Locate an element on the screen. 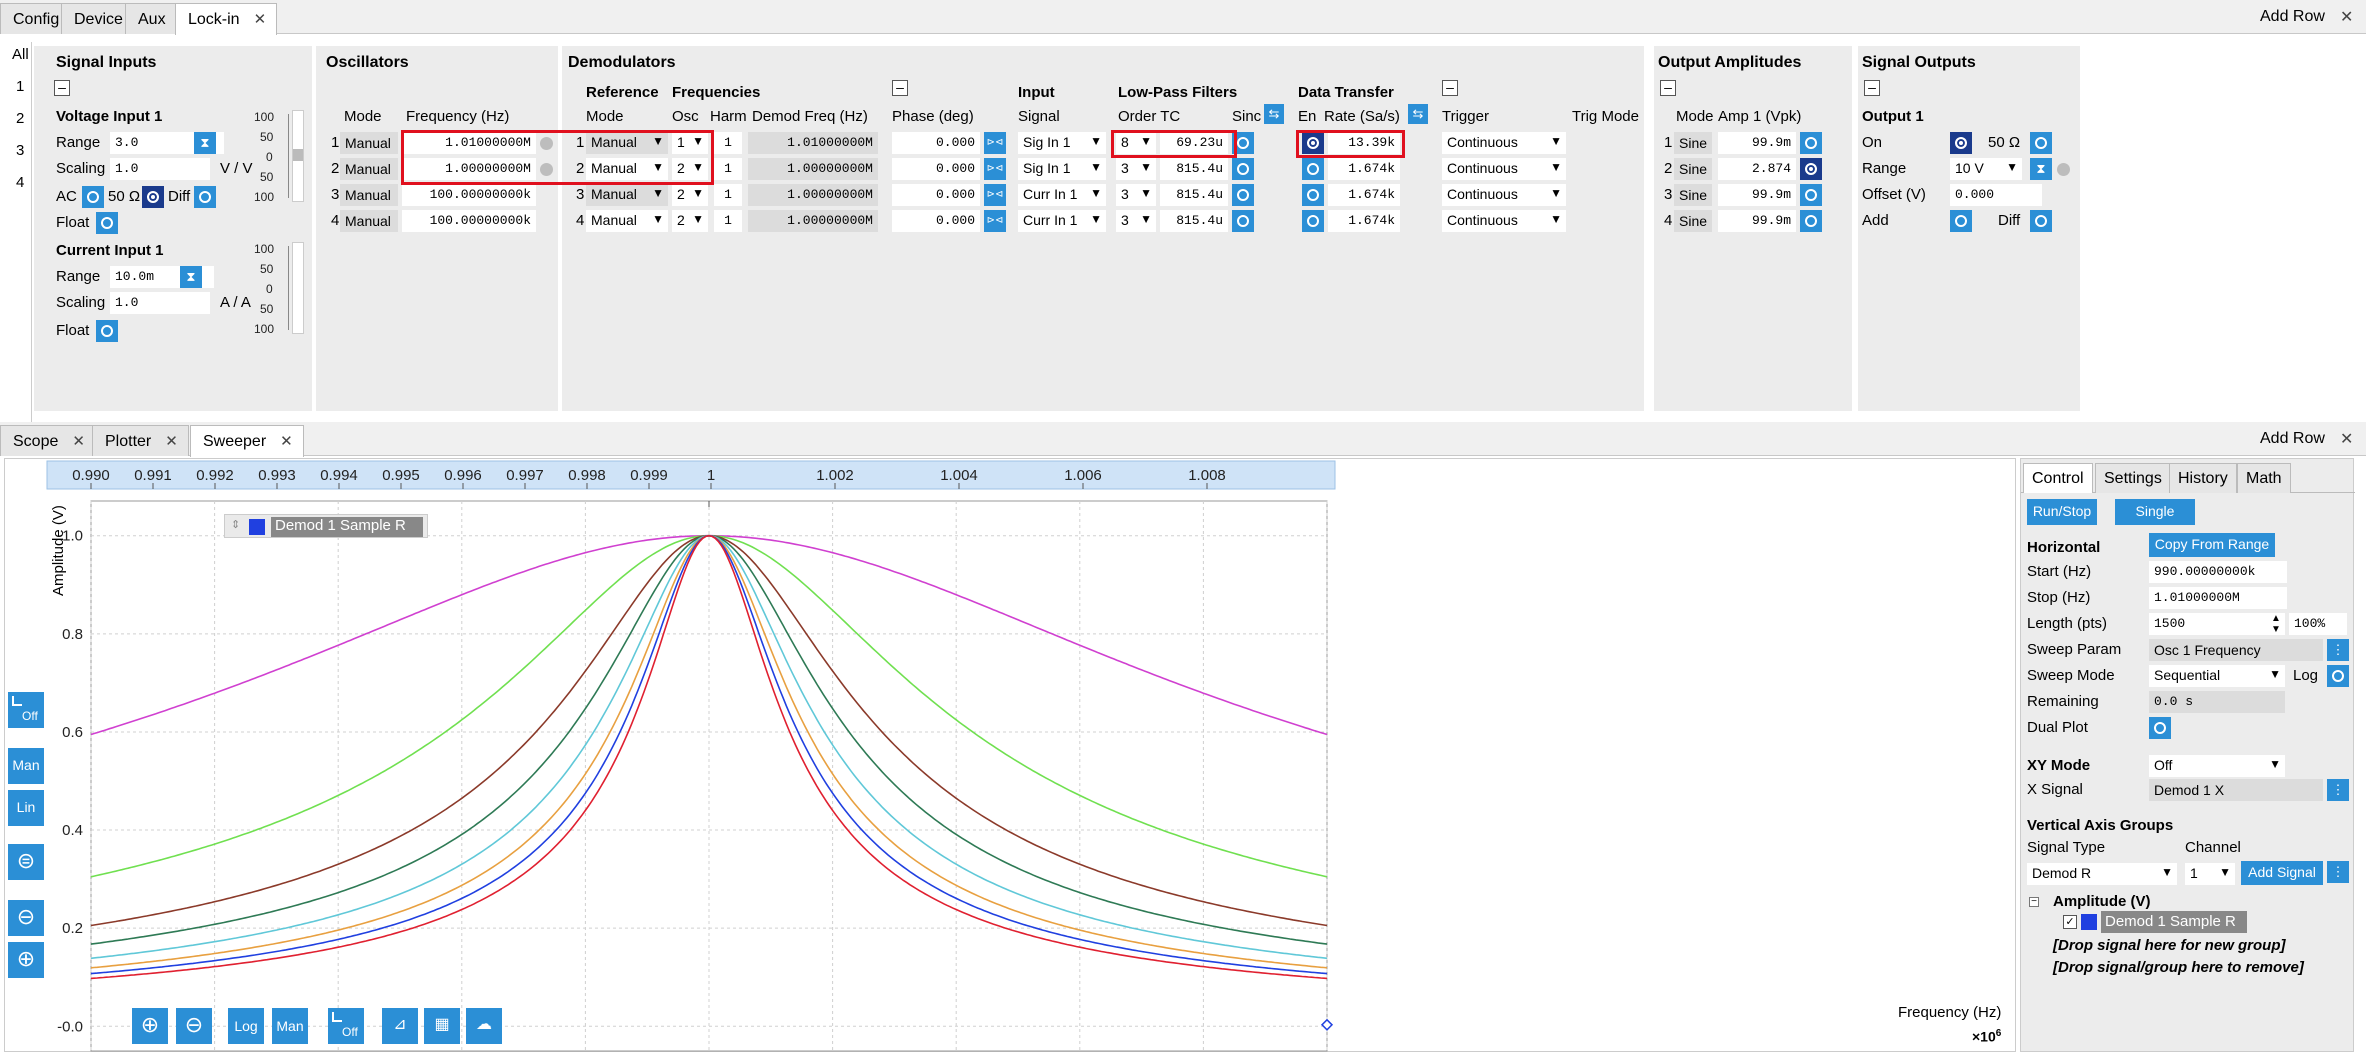 Image resolution: width=2366 pixels, height=1057 pixels. sweep-param-field: Osc 1 Frequency is located at coordinates (2236, 650).